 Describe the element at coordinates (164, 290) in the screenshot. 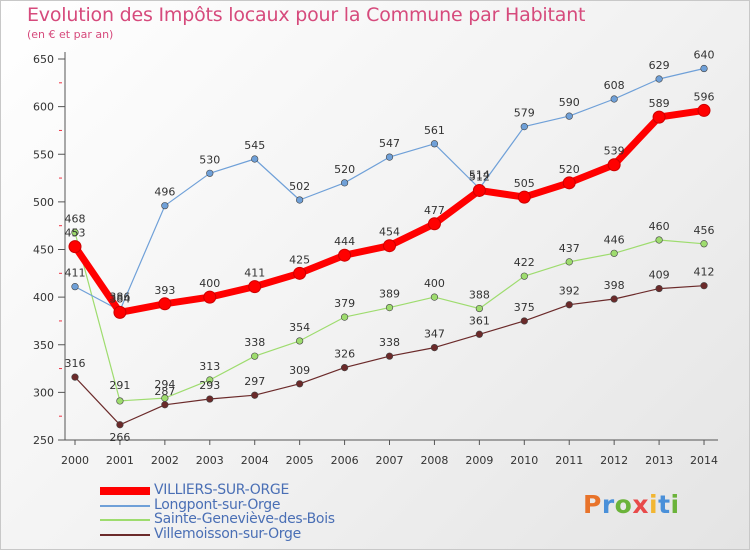

I see `data-label: 393` at that location.